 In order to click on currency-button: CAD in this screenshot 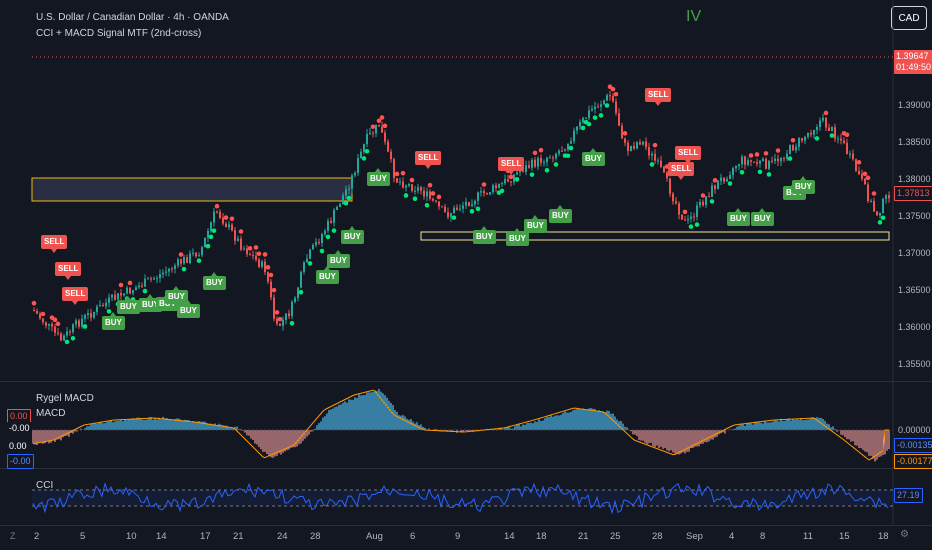, I will do `click(909, 18)`.